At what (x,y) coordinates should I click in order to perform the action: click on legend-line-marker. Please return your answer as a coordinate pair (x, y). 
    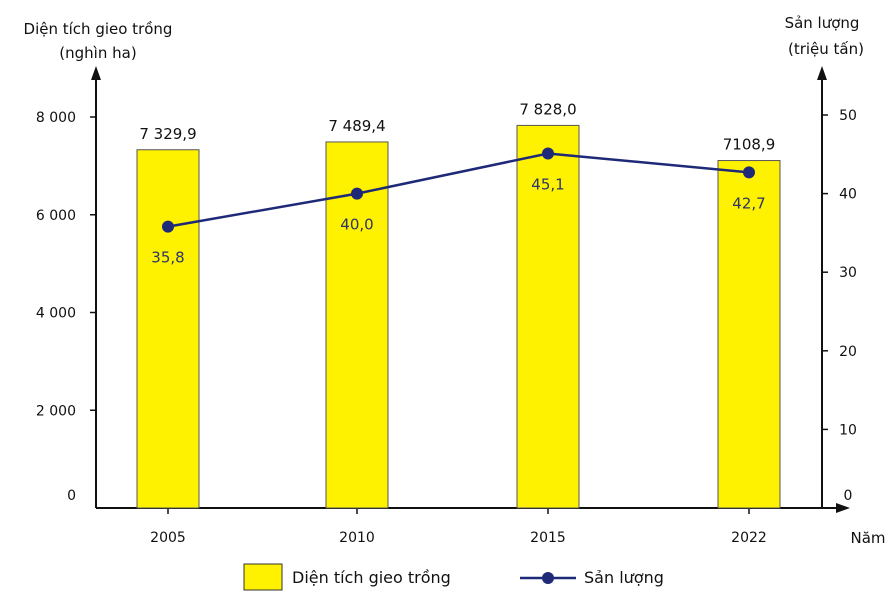
    Looking at the image, I should click on (548, 578).